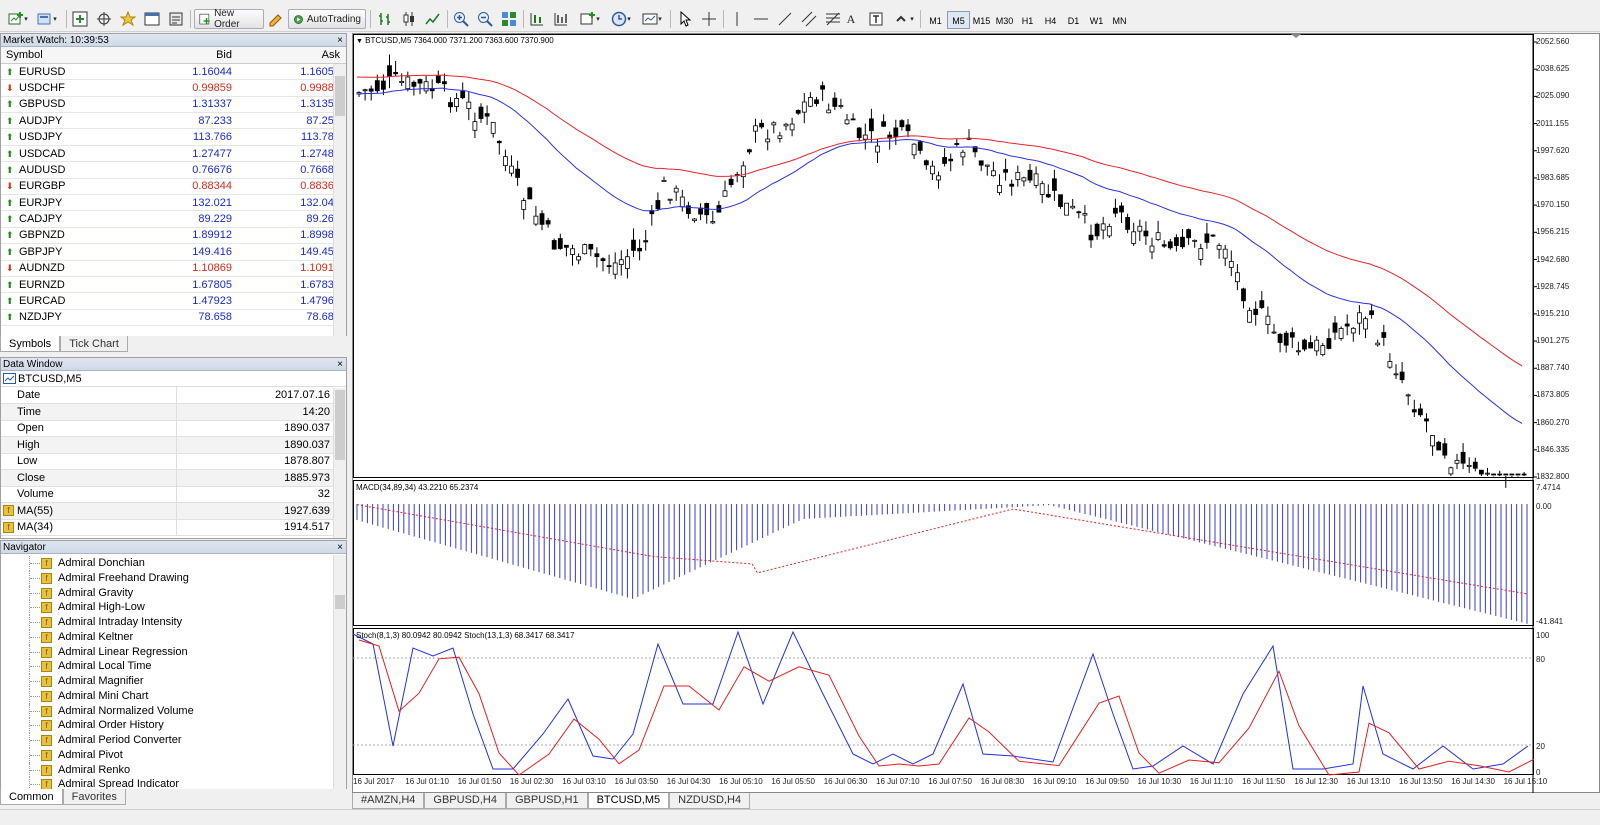 Image resolution: width=1600 pixels, height=825 pixels. What do you see at coordinates (1004, 21) in the screenshot?
I see `timeframe-m30-button: M30` at bounding box center [1004, 21].